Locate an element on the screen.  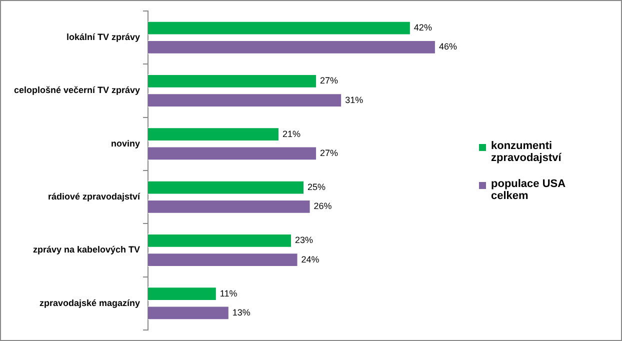
y-tick-label: rádiové zpravodajství is located at coordinates (94, 197).